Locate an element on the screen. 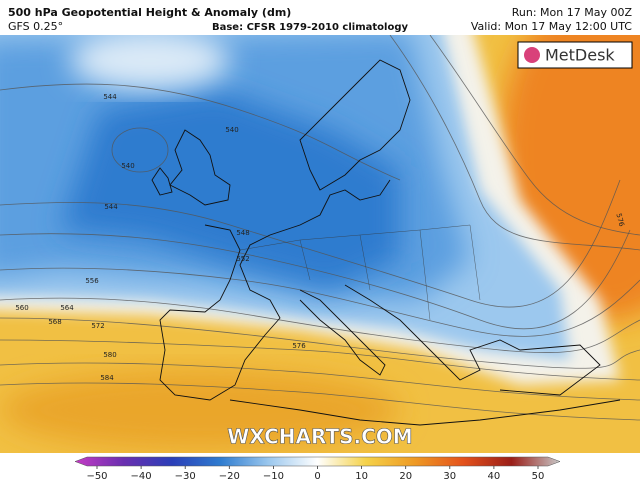  colorbar-tick-label: −40 is located at coordinates (141, 476).